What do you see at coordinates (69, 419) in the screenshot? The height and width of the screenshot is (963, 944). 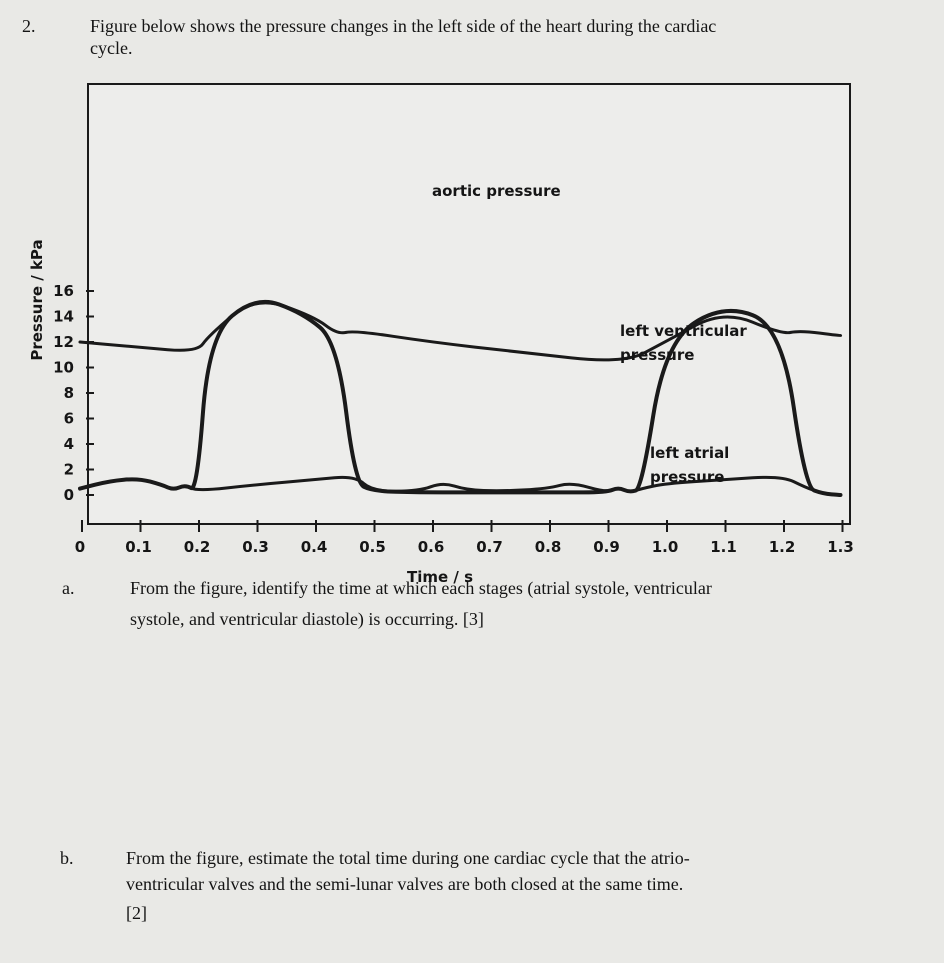 I see `y-tick-label: 6` at bounding box center [69, 419].